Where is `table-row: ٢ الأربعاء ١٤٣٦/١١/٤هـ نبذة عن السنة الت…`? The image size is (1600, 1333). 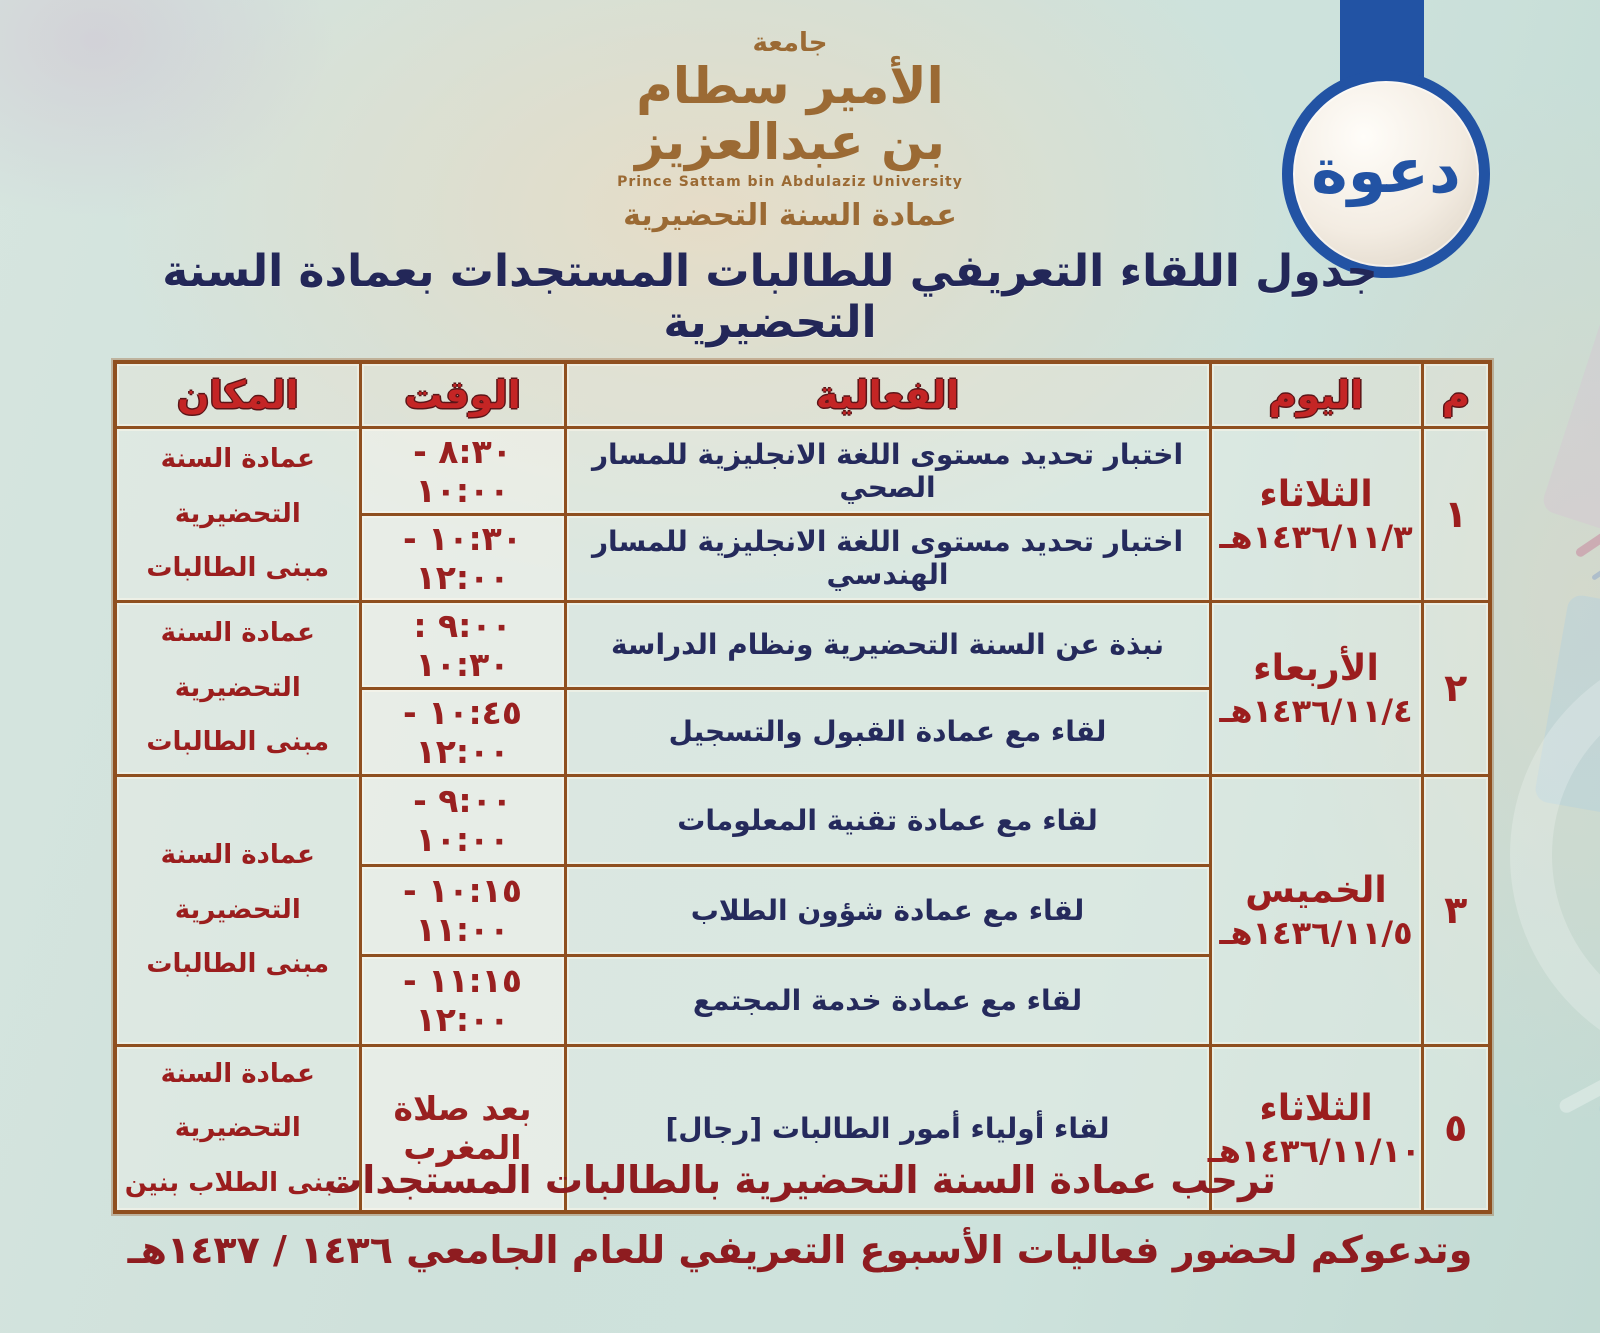 table-row: ٢ الأربعاء ١٤٣٦/١١/٤هـ نبذة عن السنة الت… is located at coordinates (802, 688).